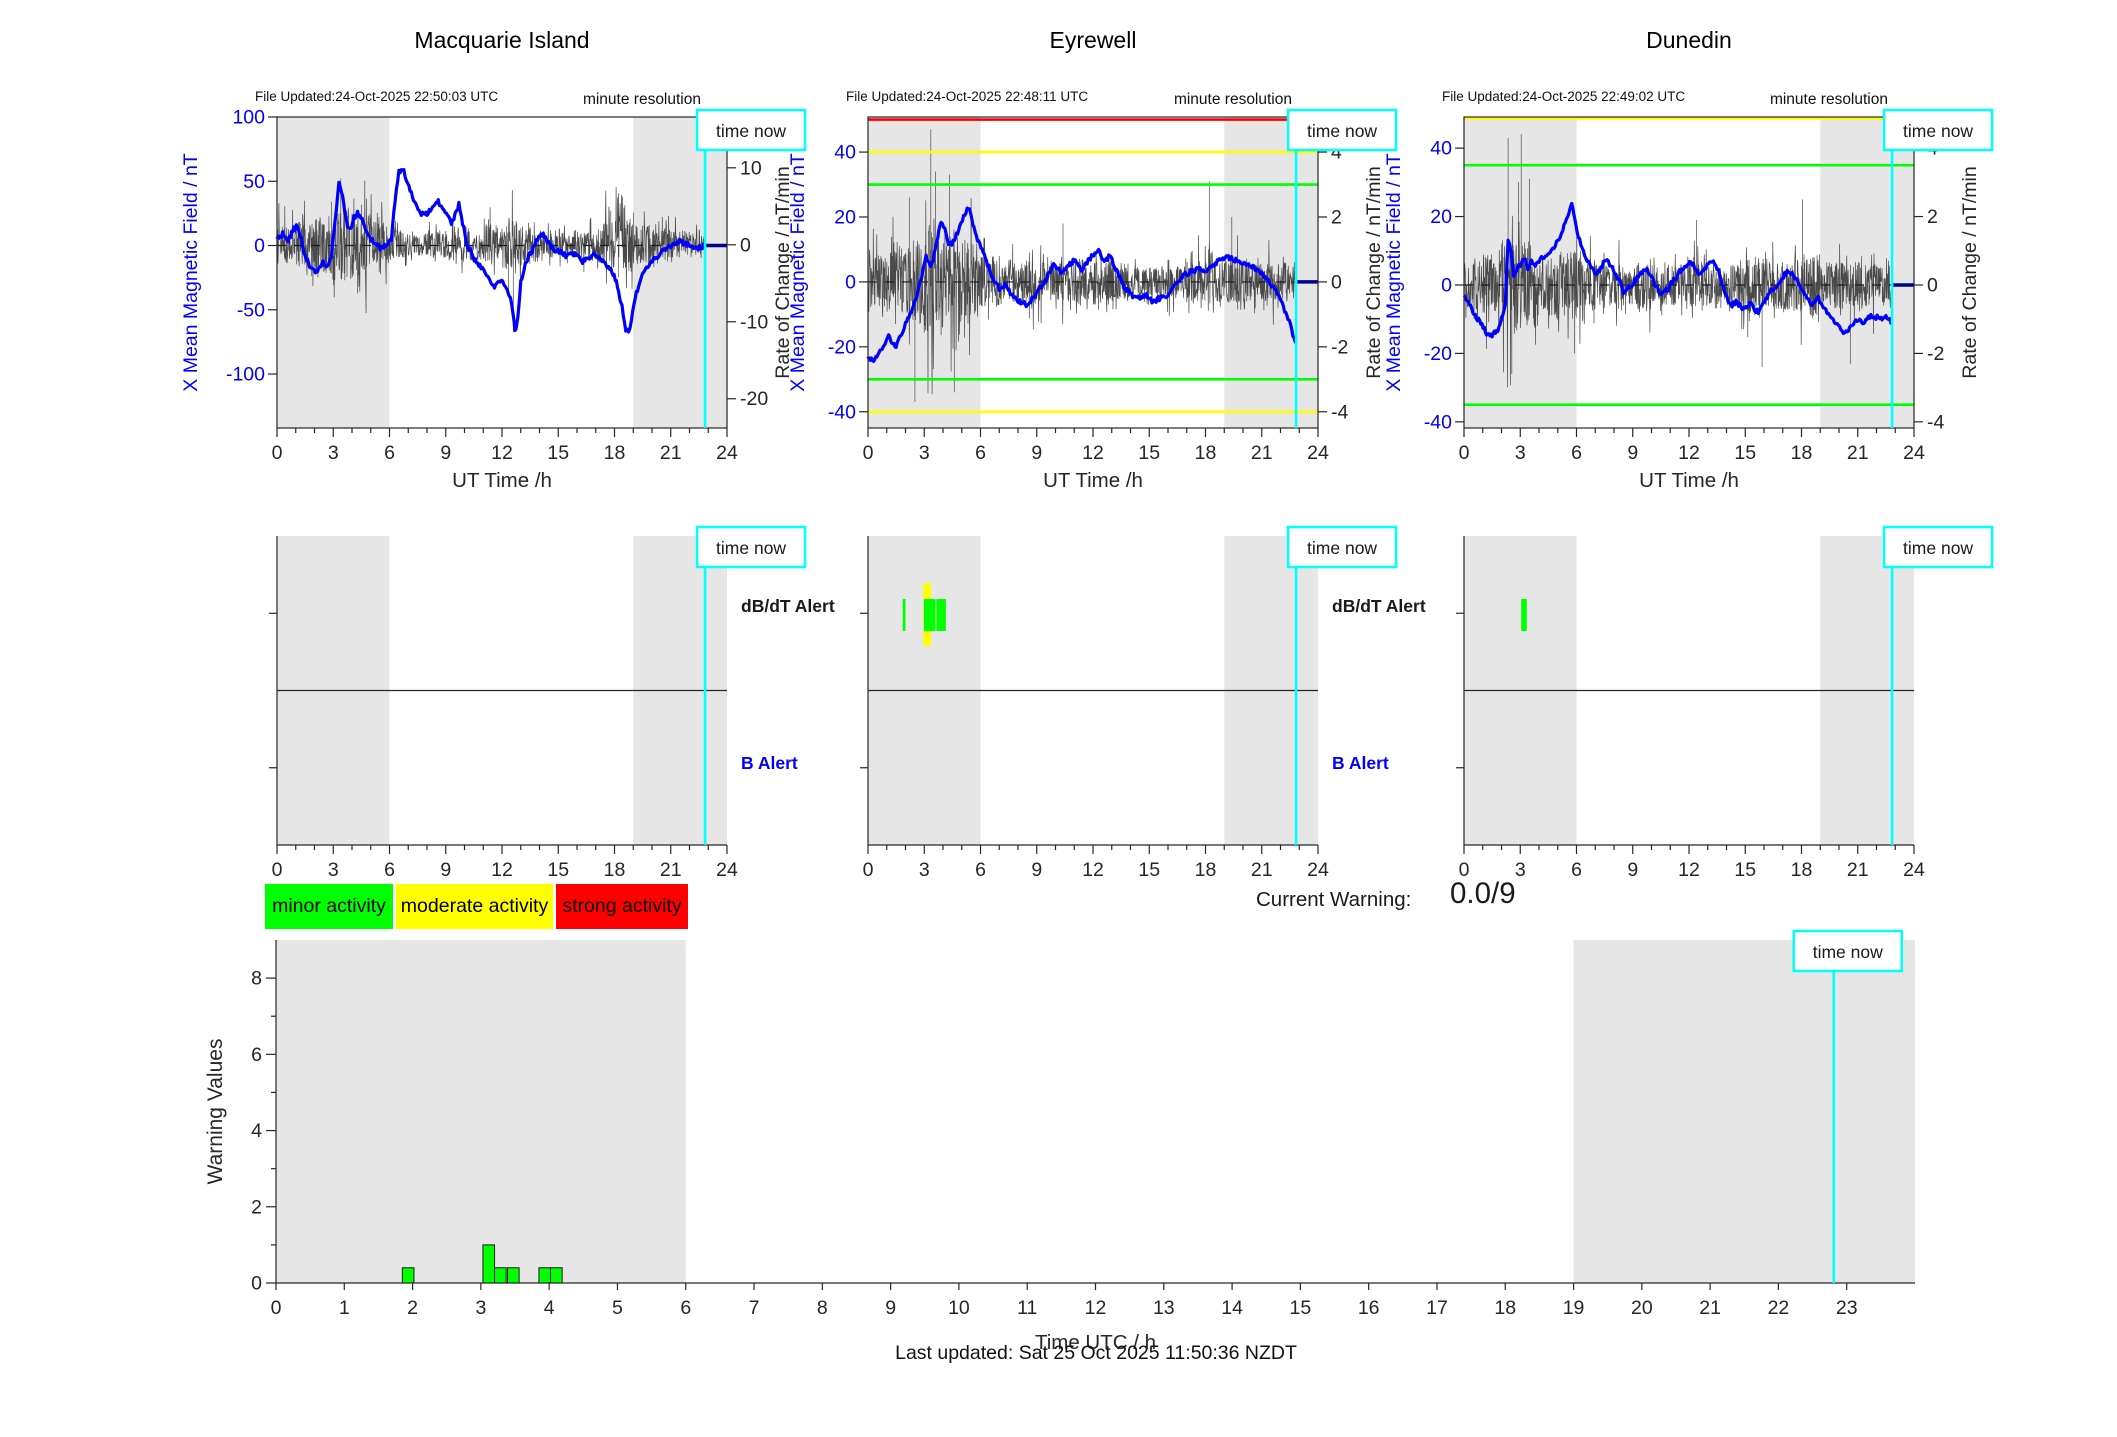 The width and height of the screenshot is (2117, 1437). Describe the element at coordinates (1262, 453) in the screenshot. I see `x-tick-label: 21` at that location.